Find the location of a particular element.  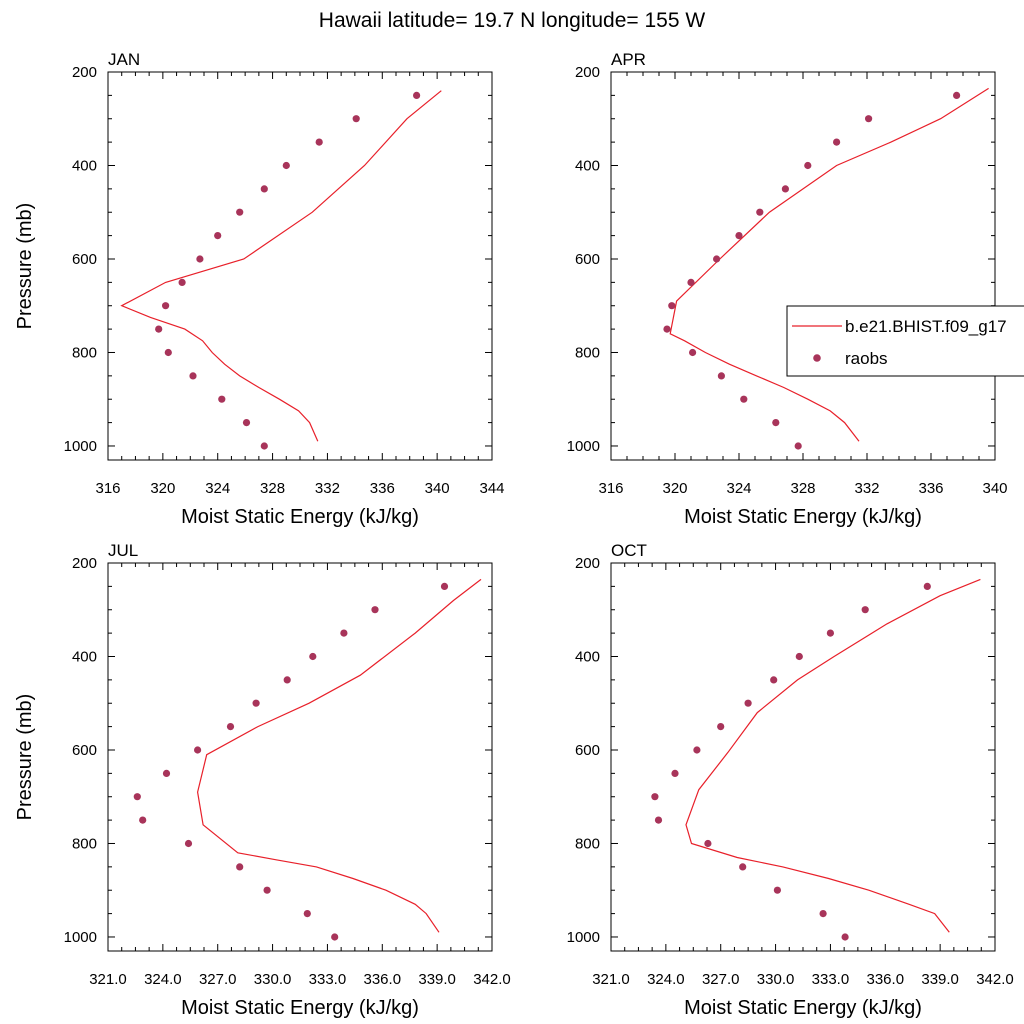

oct-y-tick-label: 800 is located at coordinates (587, 843).